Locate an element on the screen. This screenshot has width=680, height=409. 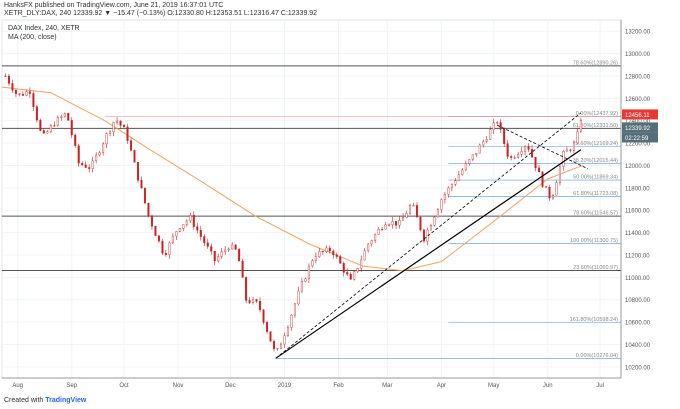
x-tick-label: Dec is located at coordinates (230, 386).